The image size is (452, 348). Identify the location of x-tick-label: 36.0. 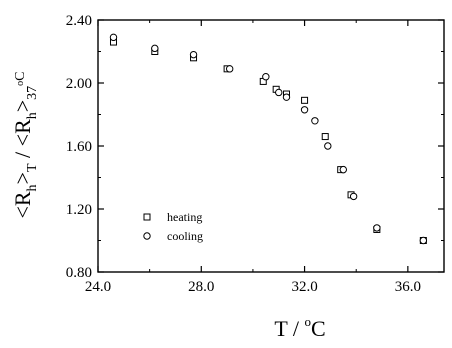
(408, 287).